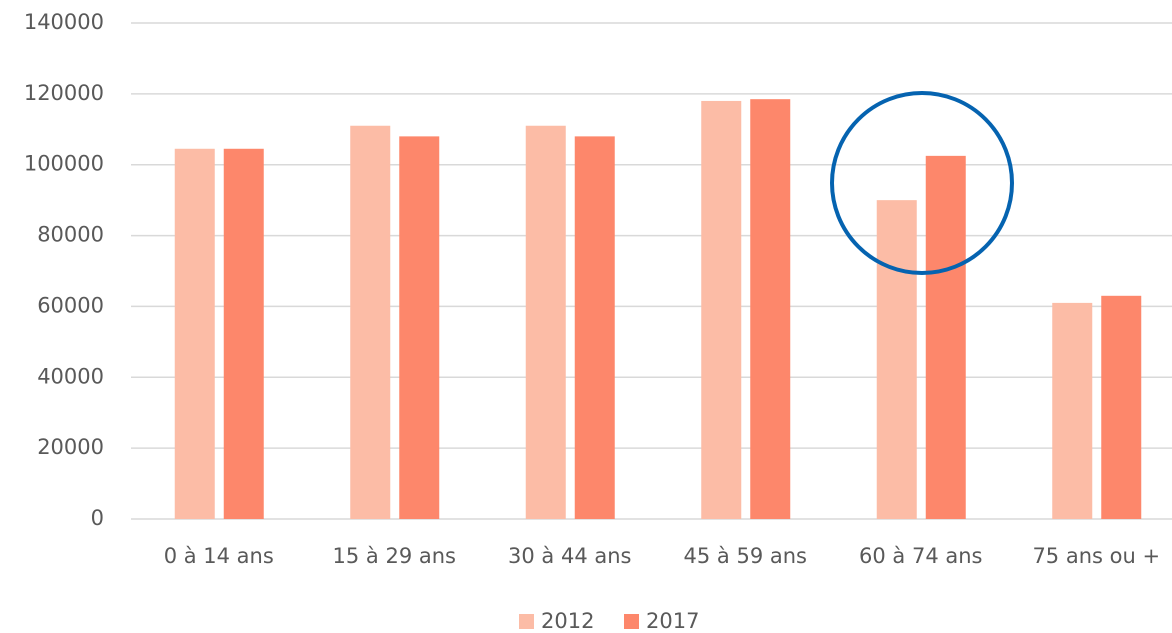 This screenshot has height=633, width=1172. Describe the element at coordinates (920, 556) in the screenshot. I see `x-tick-label: 60 à 74 ans` at that location.